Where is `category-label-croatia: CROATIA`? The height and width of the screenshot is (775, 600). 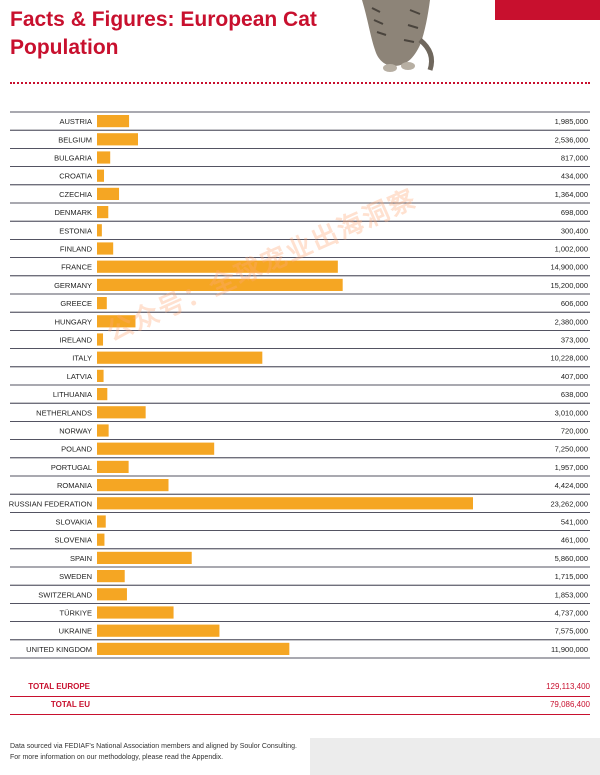
category-label-croatia: CROATIA is located at coordinates (75, 176).